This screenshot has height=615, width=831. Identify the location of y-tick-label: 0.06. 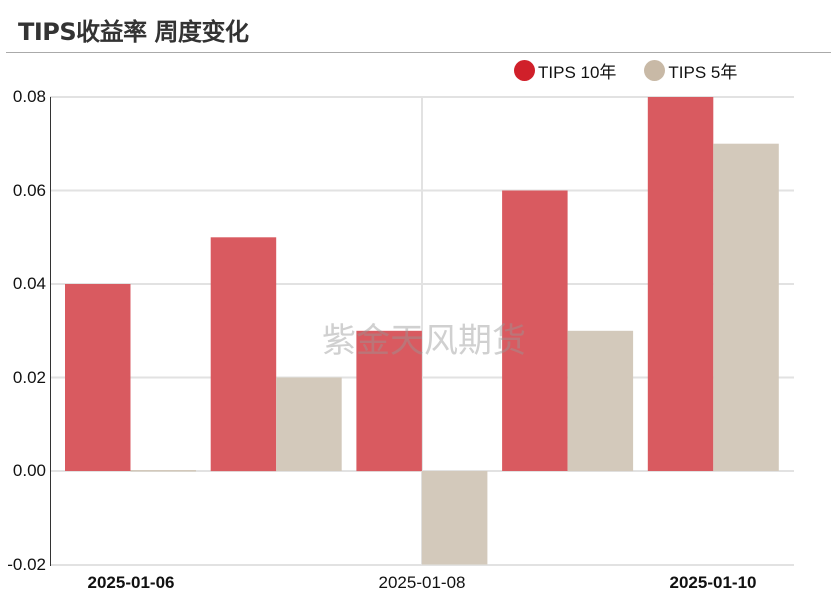
(29, 190).